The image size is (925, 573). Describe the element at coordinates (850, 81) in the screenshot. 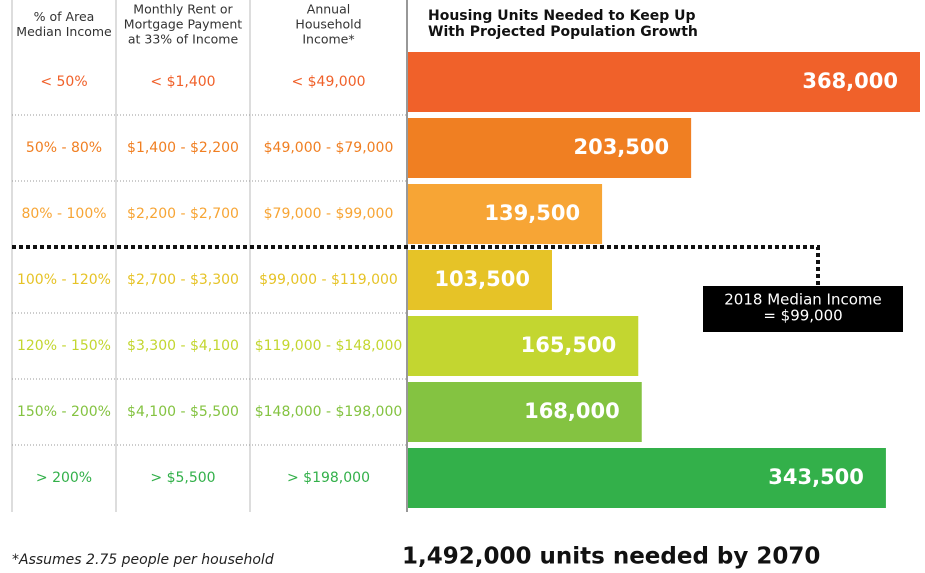

I see `value-label: 368,000` at that location.